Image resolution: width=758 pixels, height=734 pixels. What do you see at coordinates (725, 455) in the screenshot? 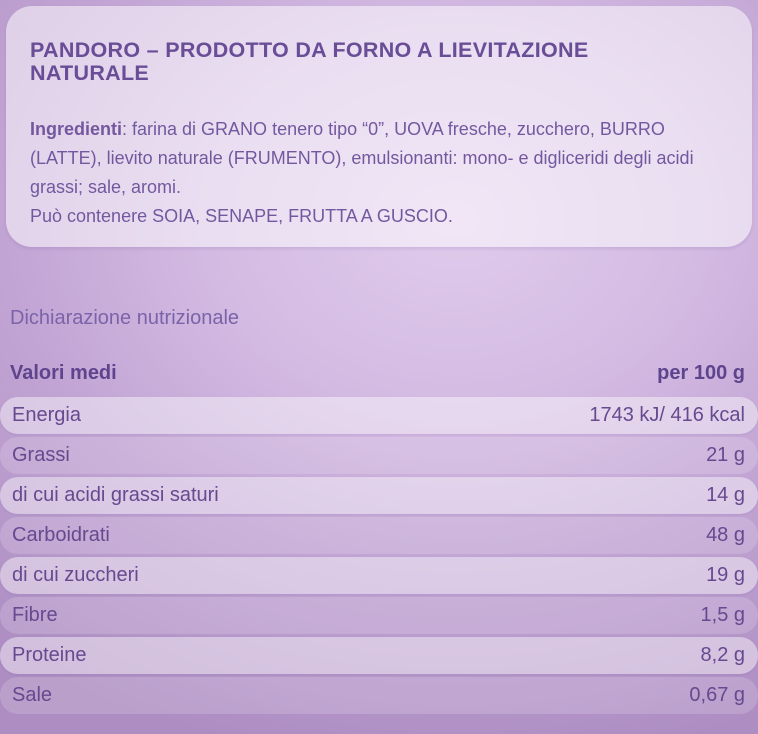
I see `nutrient-value: 21 g` at bounding box center [725, 455].